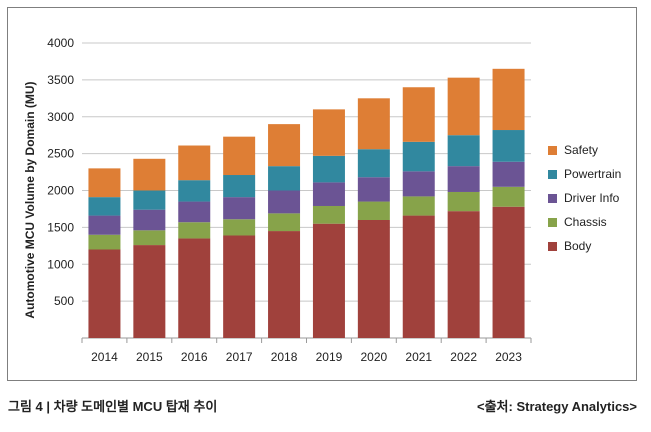  Describe the element at coordinates (60, 43) in the screenshot. I see `y-tick-label: 4000` at that location.